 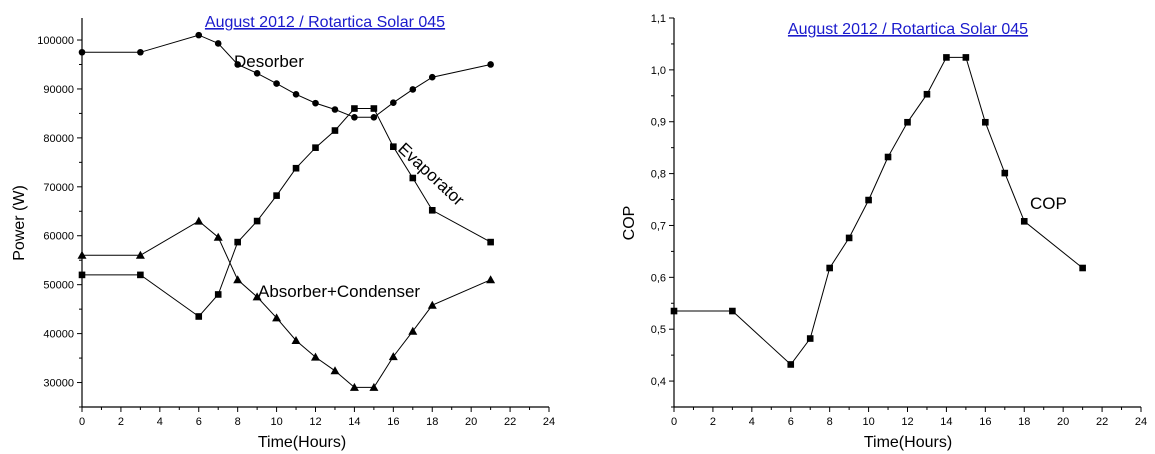 I want to click on cop-chart-x-tick-label: 14, so click(x=946, y=422).